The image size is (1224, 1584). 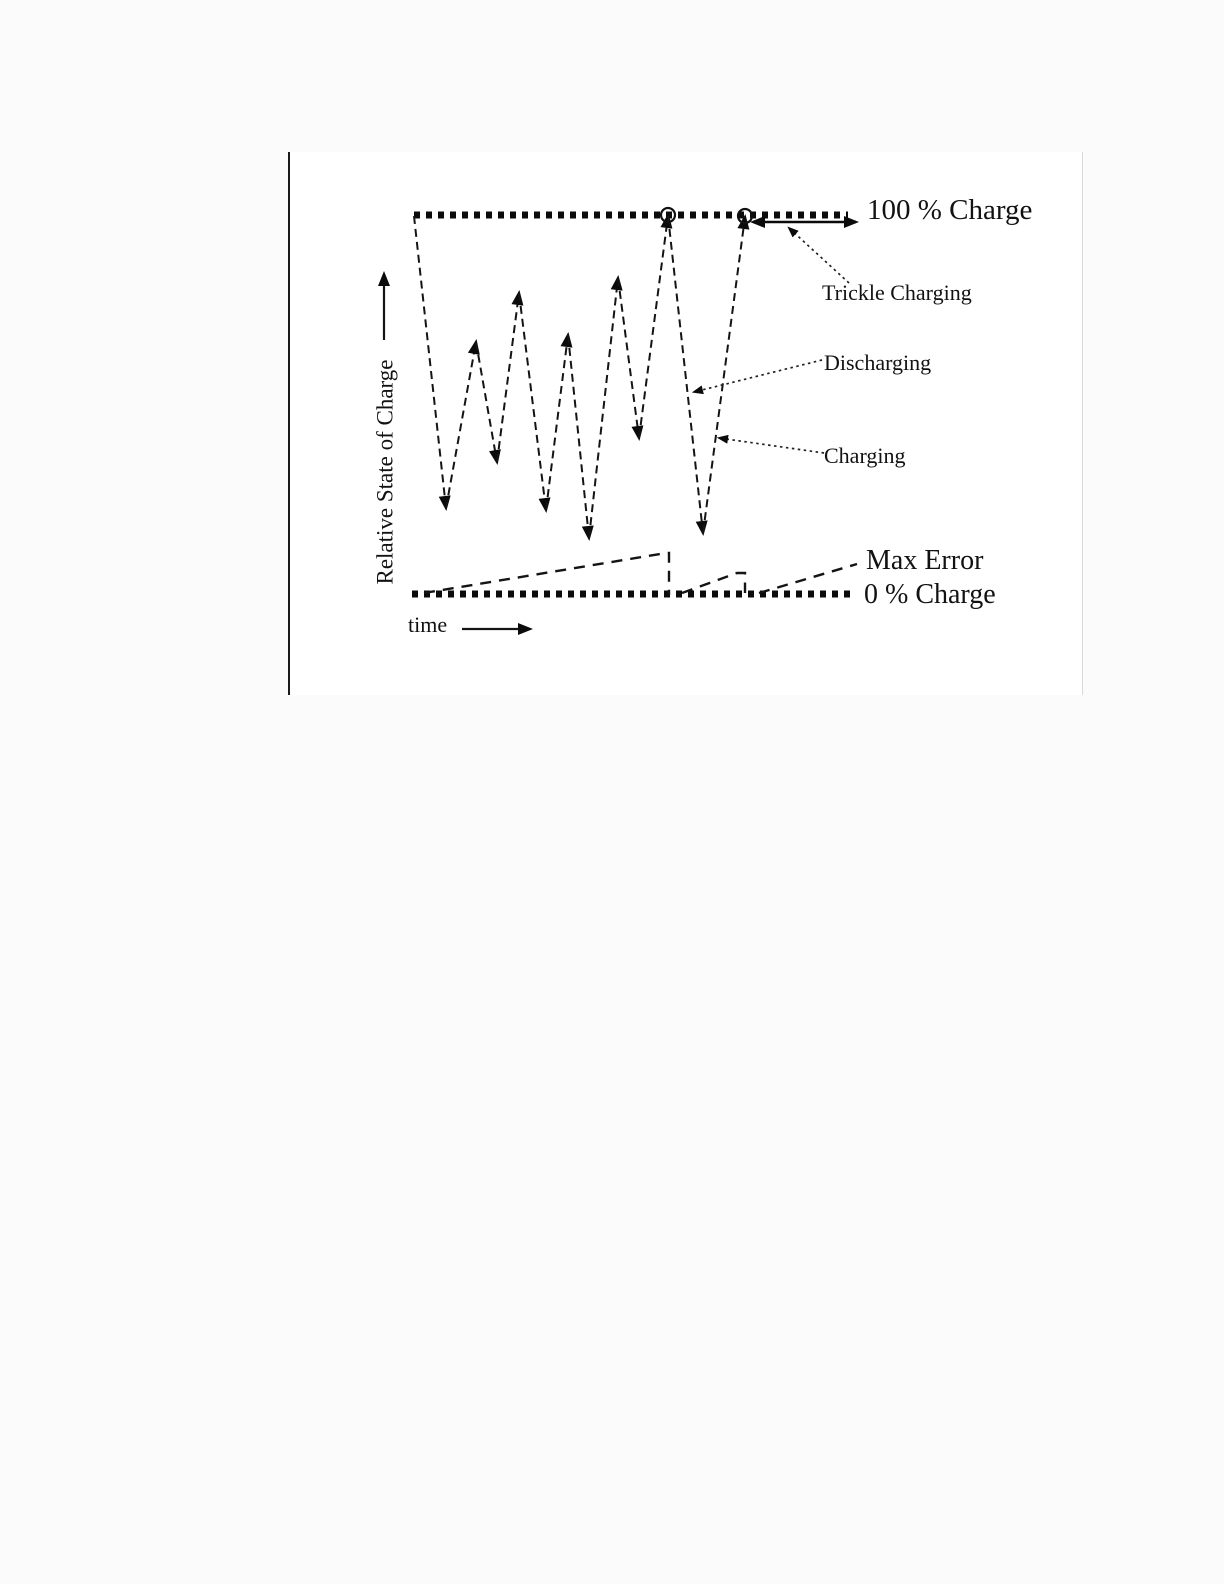 What do you see at coordinates (925, 560) in the screenshot?
I see `label-max-error: Max Error` at bounding box center [925, 560].